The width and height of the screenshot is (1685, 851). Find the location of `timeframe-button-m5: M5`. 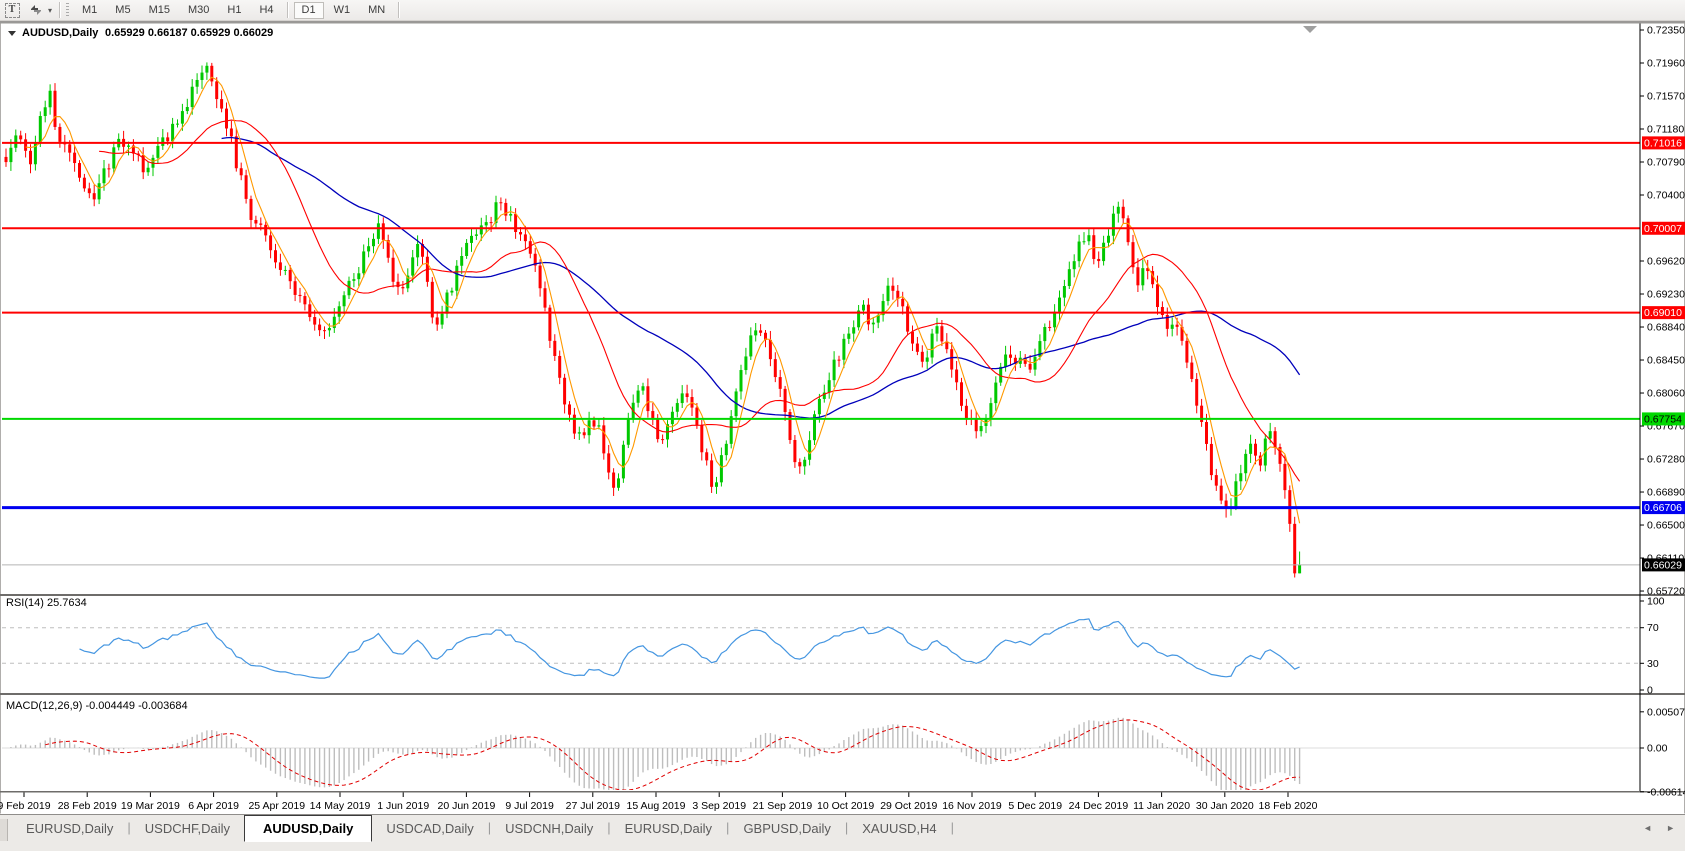

timeframe-button-m5: M5 is located at coordinates (122, 10).